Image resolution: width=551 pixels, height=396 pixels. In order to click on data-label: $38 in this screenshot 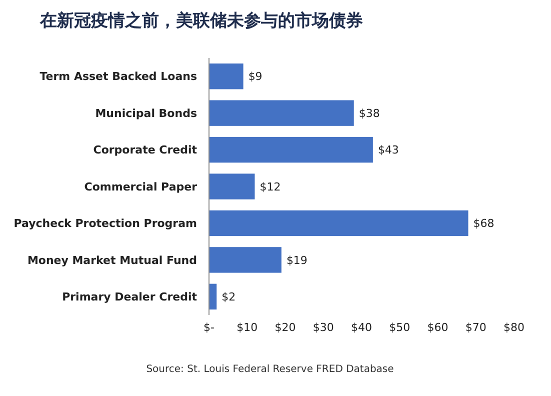, I will do `click(369, 113)`.